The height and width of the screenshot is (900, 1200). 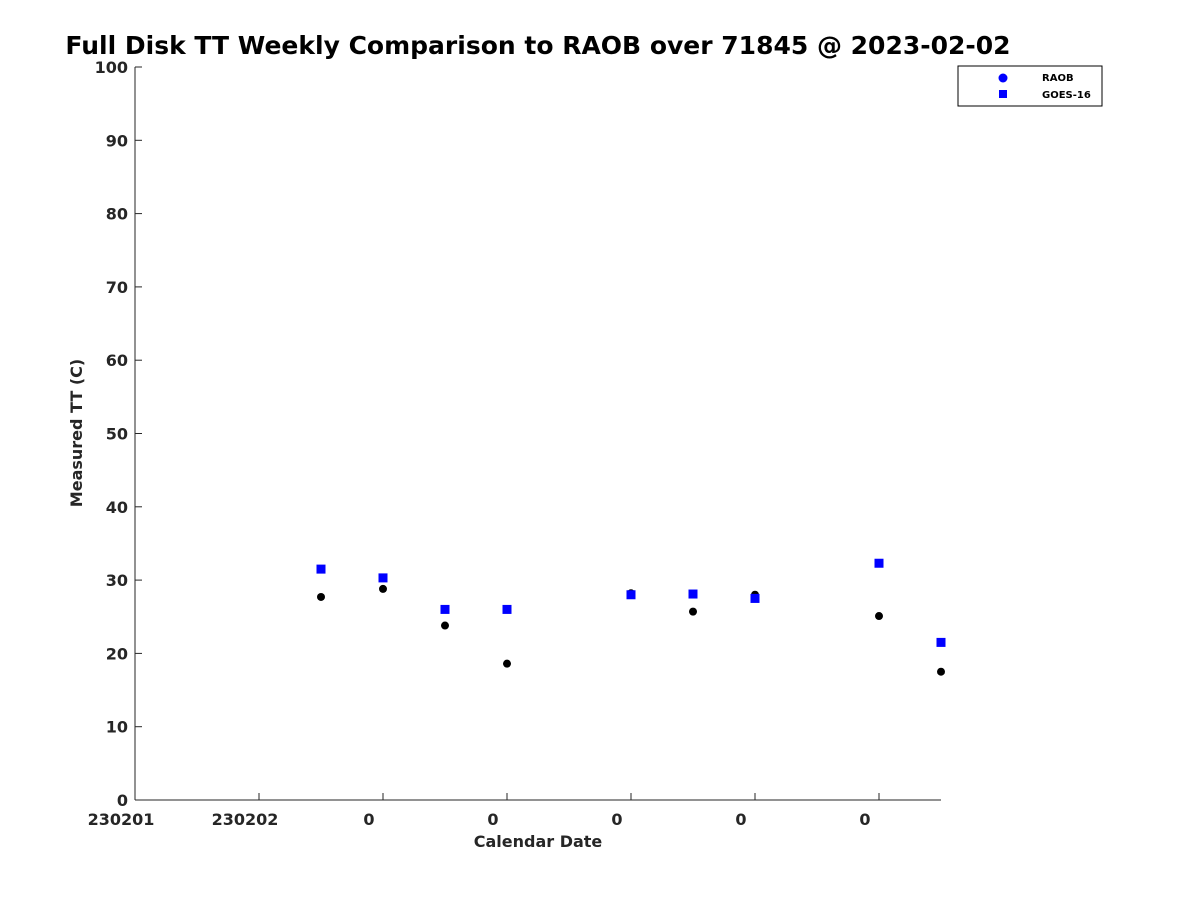 I want to click on y-tick-label: 40, so click(x=117, y=507).